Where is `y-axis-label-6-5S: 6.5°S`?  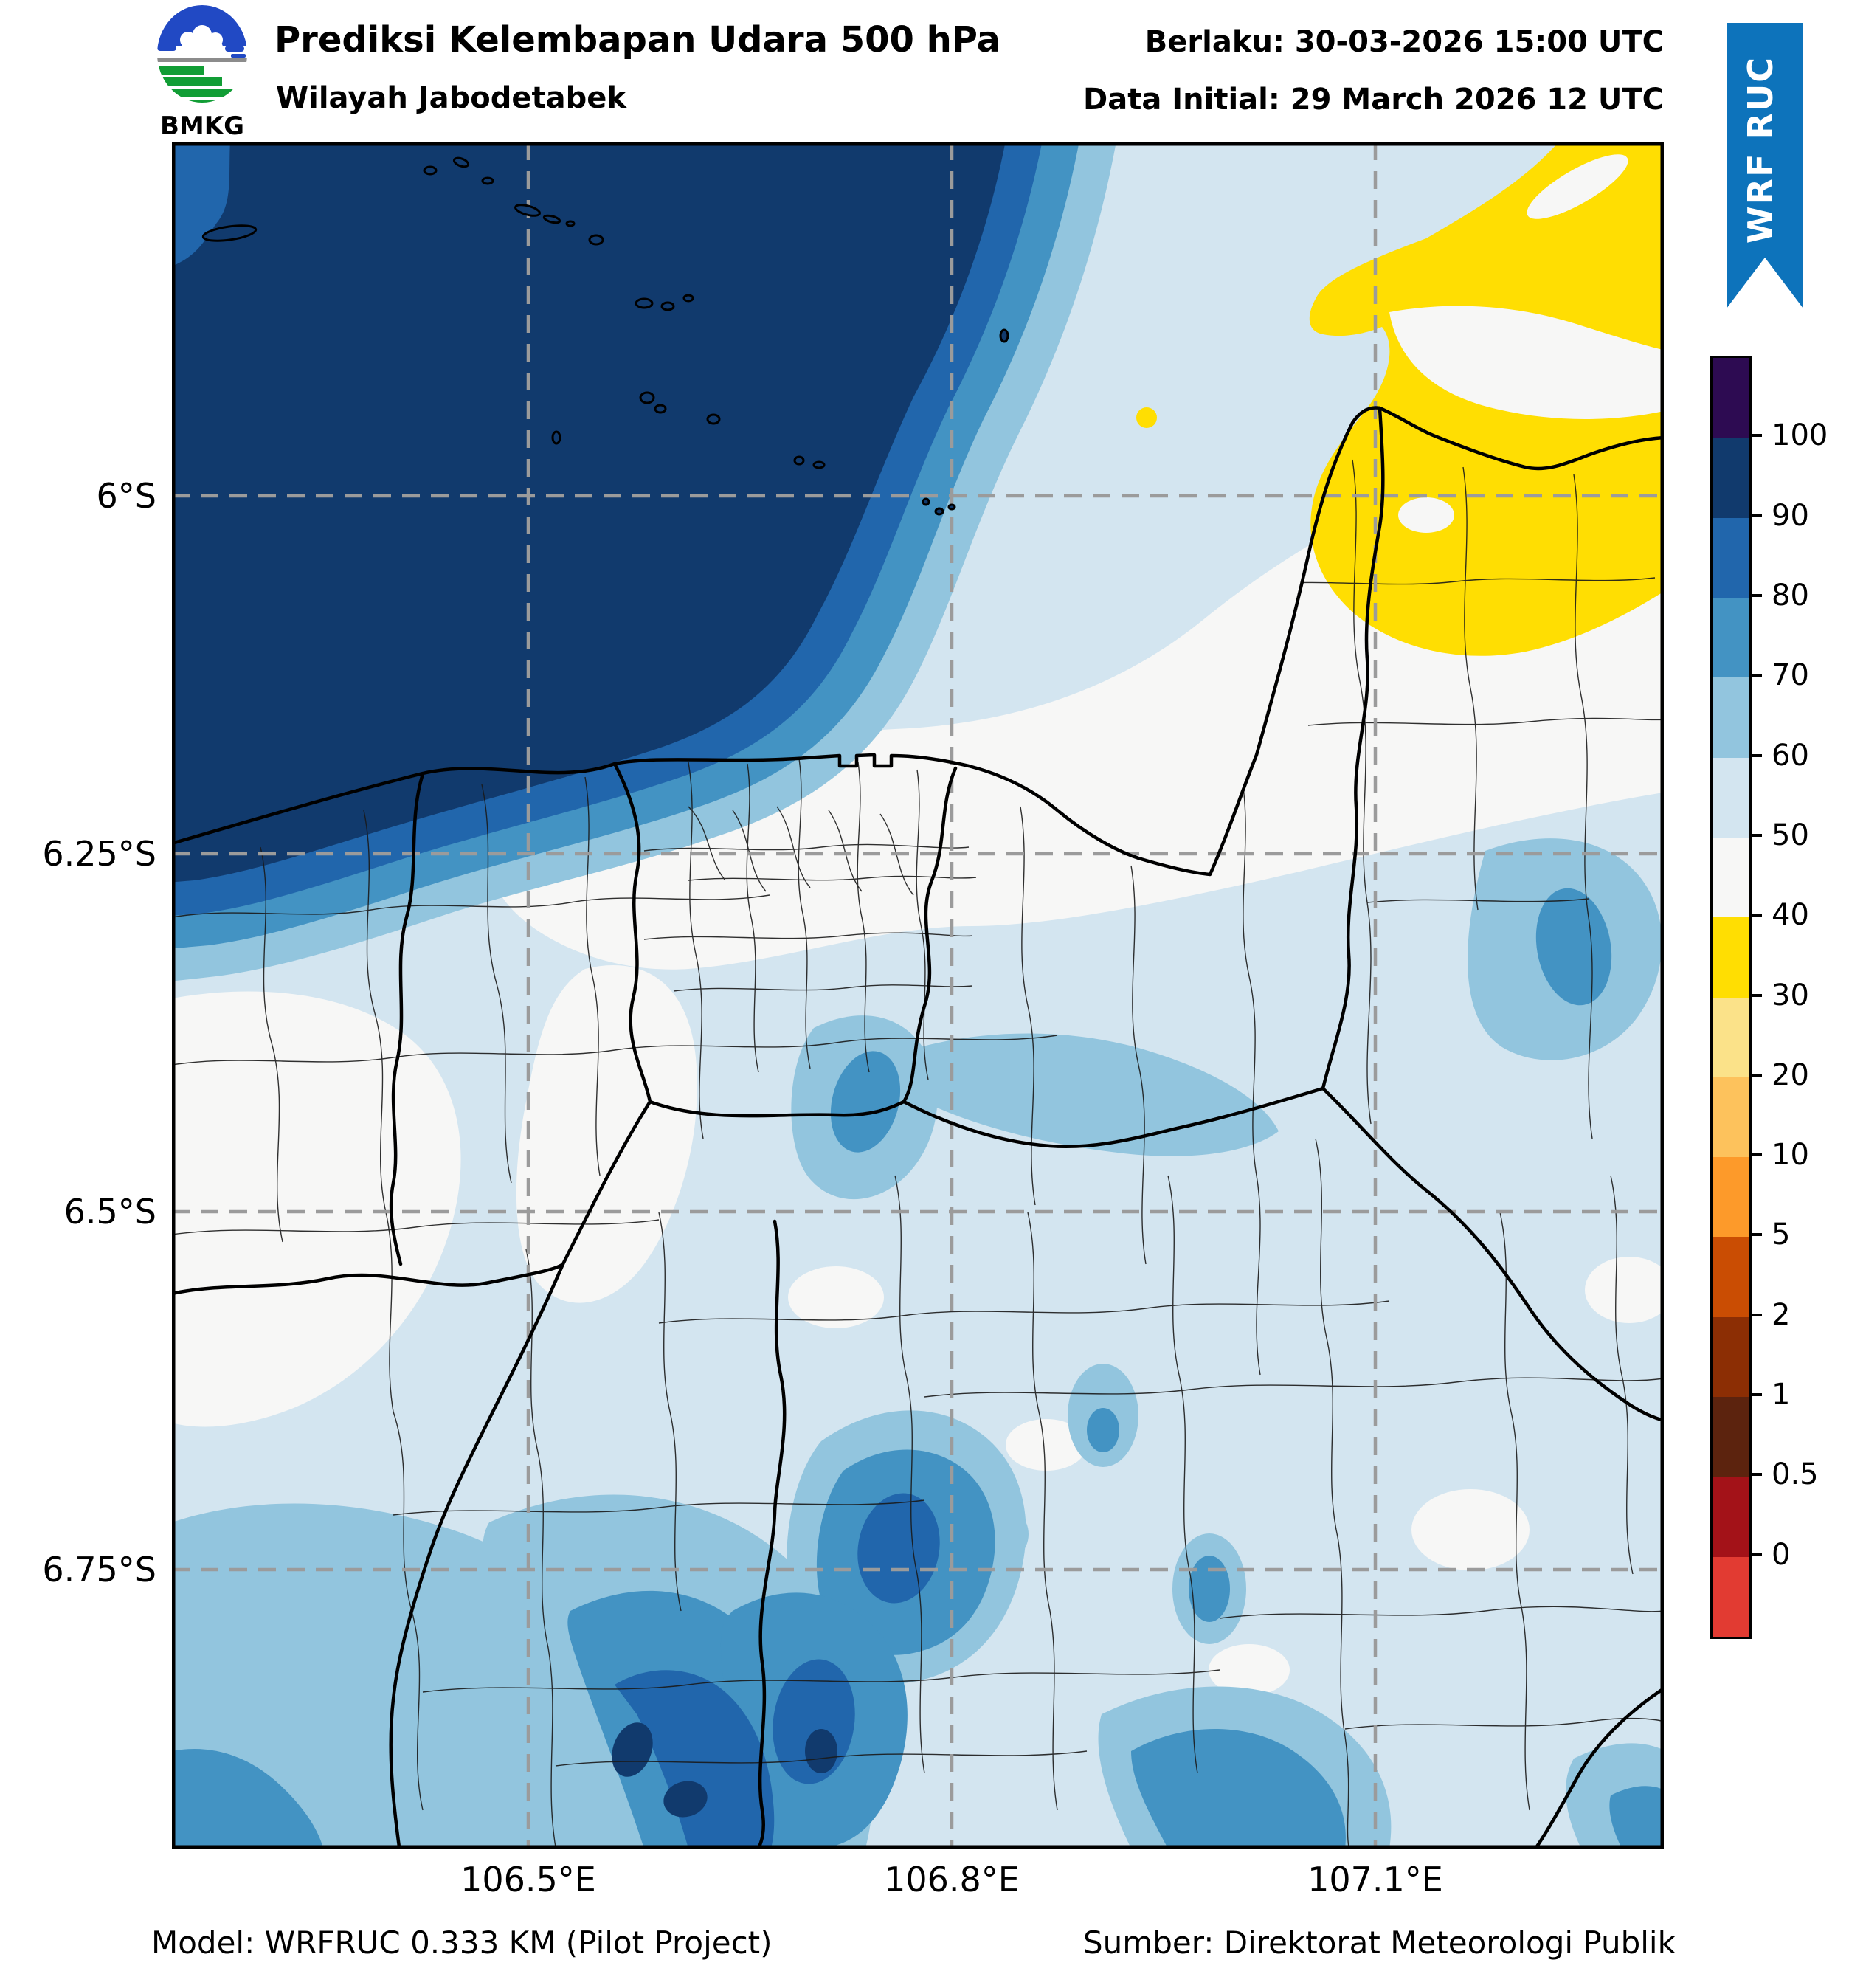
y-axis-label-6-5S: 6.5°S is located at coordinates (109, 1212).